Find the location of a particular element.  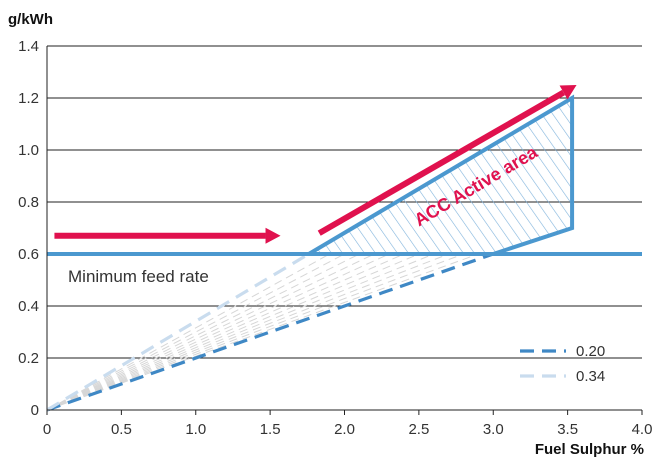

active-area-polygon is located at coordinates (438, 175).